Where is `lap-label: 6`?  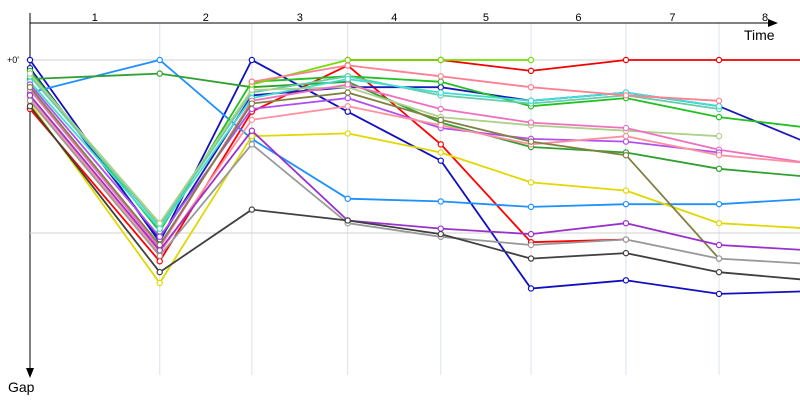
lap-label: 6 is located at coordinates (578, 18).